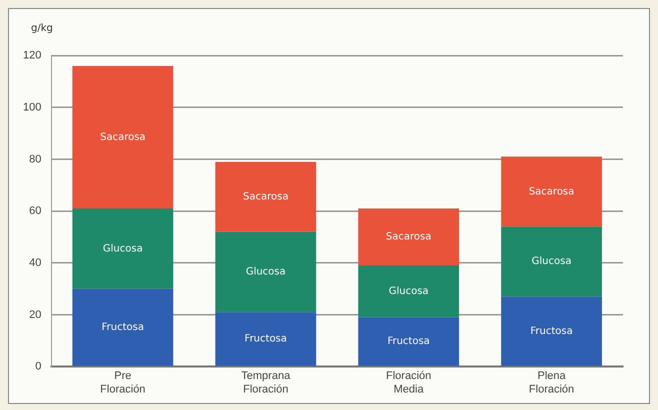 The width and height of the screenshot is (658, 410). I want to click on series-label: Sacarosa, so click(409, 237).